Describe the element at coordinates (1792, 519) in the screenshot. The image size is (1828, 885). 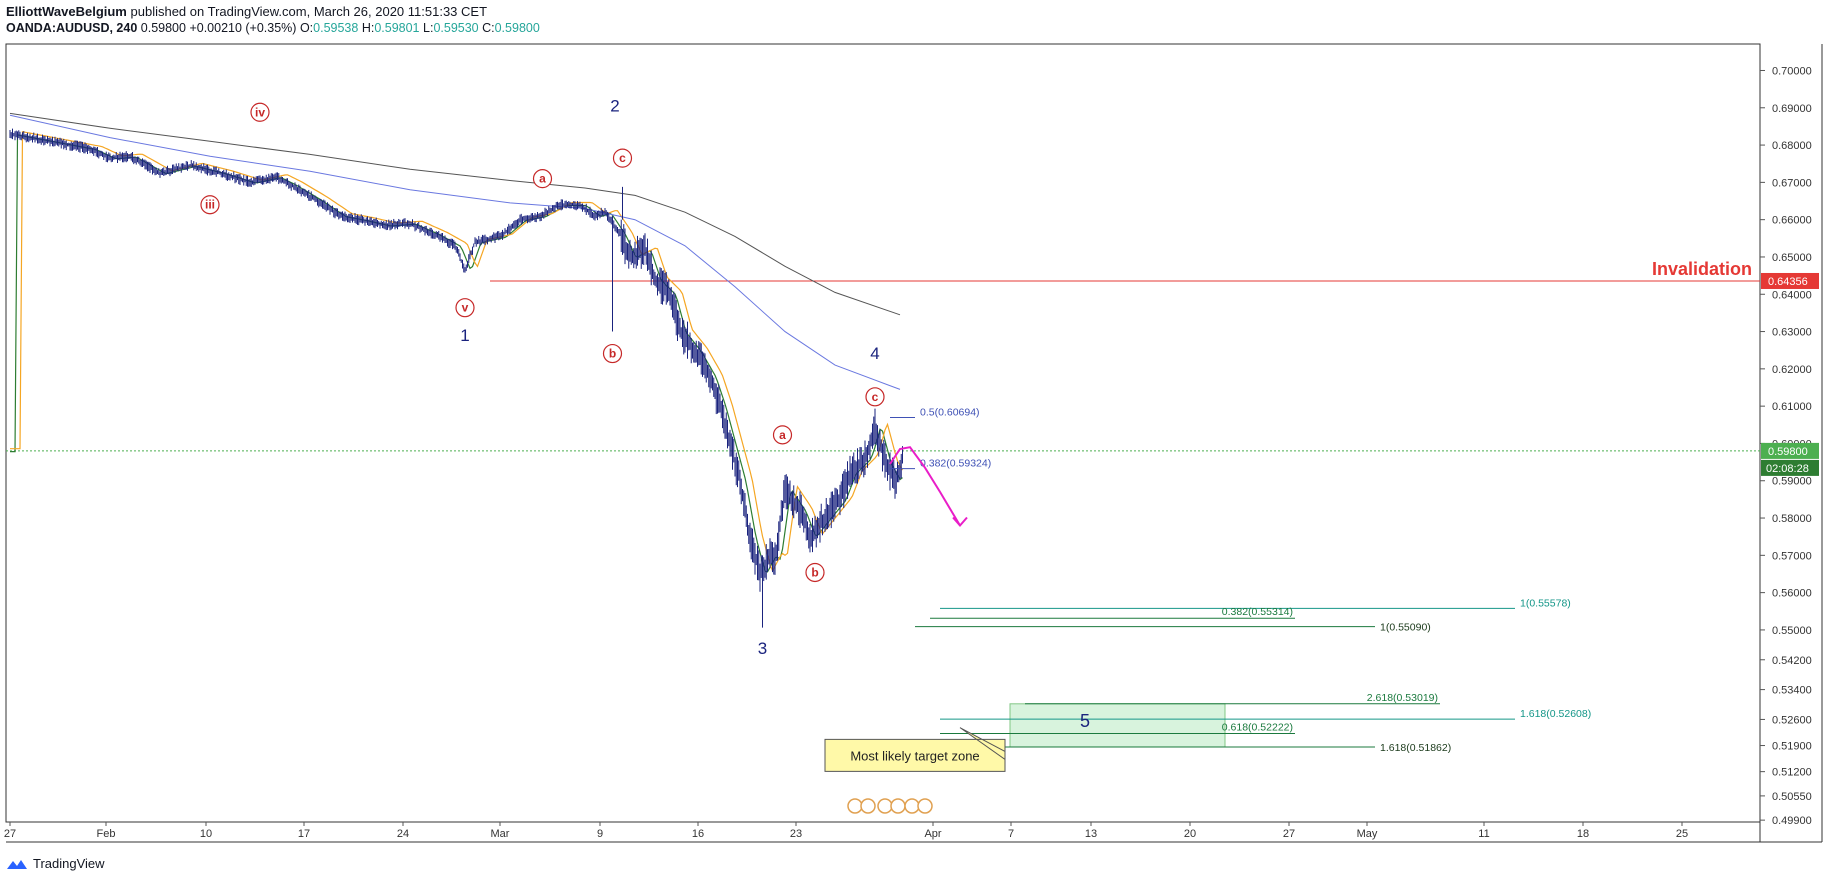
I see `y-tick-label: 0.58000` at that location.